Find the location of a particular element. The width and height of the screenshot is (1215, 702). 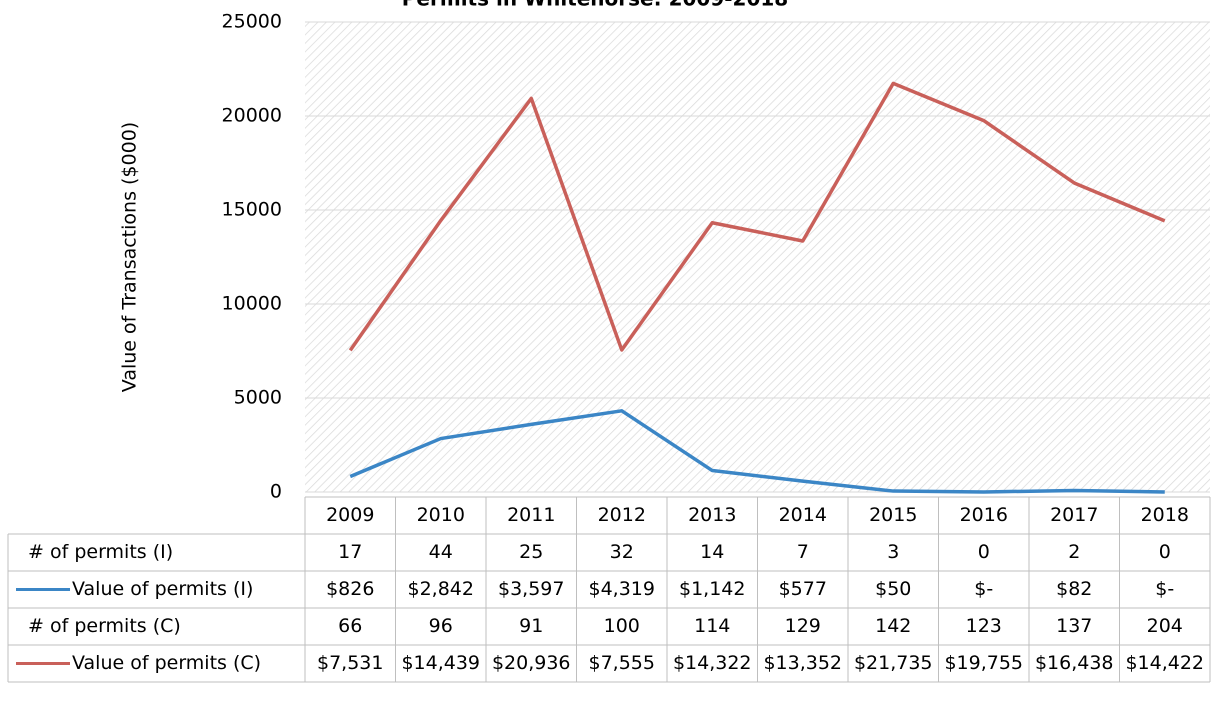

table-cell: 96 is located at coordinates (441, 626).